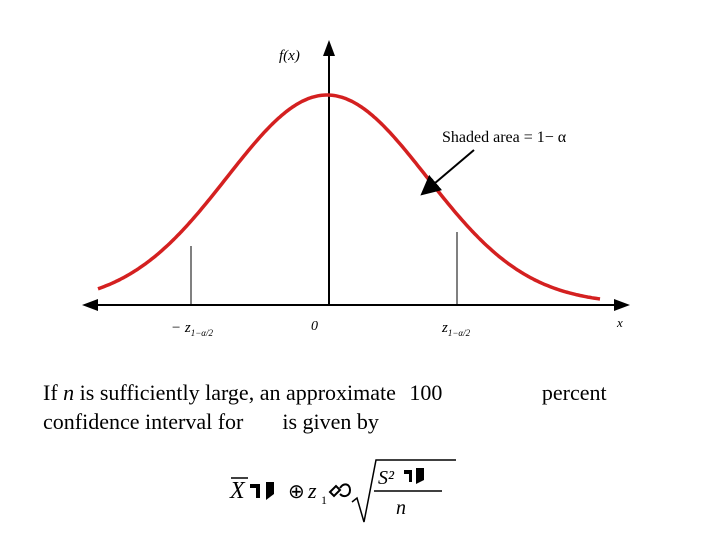  I want to click on annotation-text: Shaded area = 1− α, so click(504, 137).